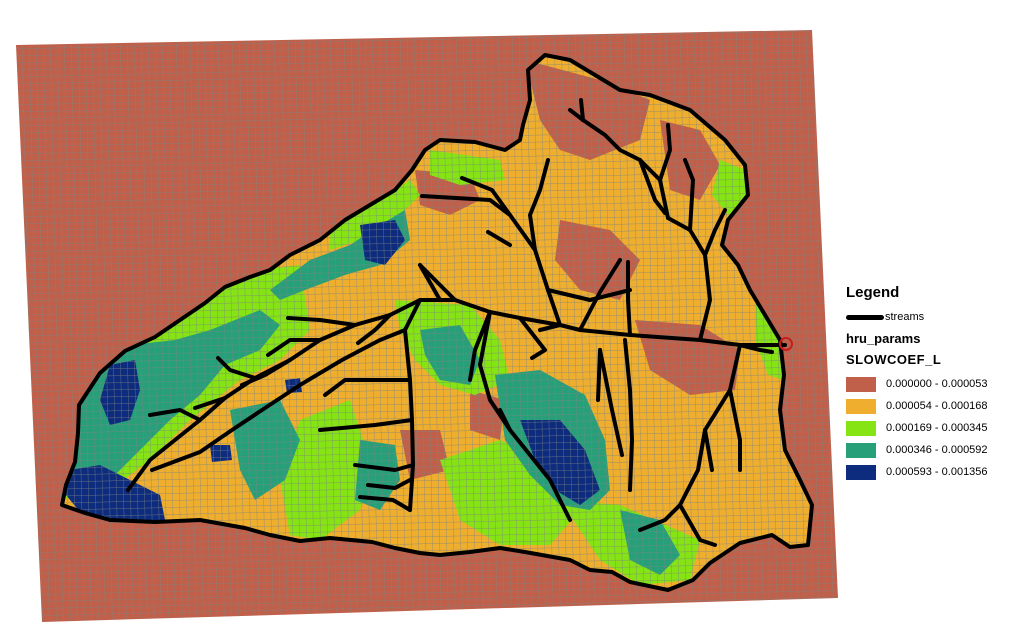 The height and width of the screenshot is (632, 1012). Describe the element at coordinates (894, 359) in the screenshot. I see `legend-field-name: SLOWCOEF_L` at that location.